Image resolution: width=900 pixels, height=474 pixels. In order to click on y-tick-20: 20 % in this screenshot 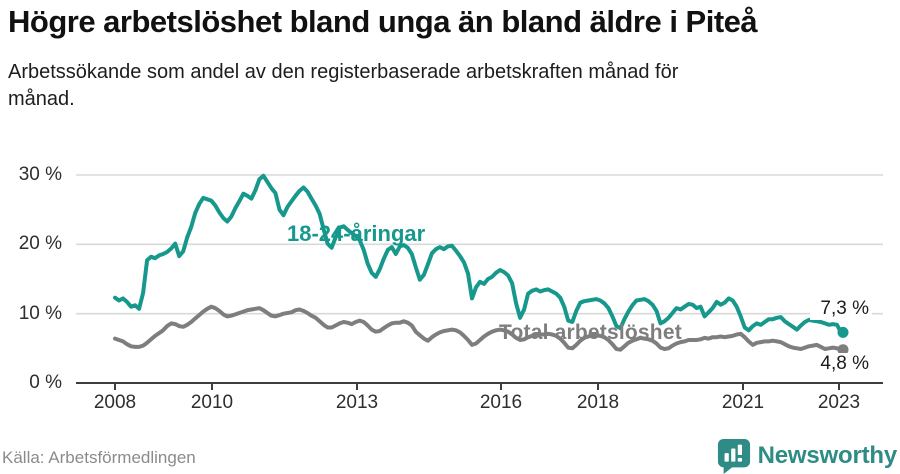, I will do `click(40, 243)`.